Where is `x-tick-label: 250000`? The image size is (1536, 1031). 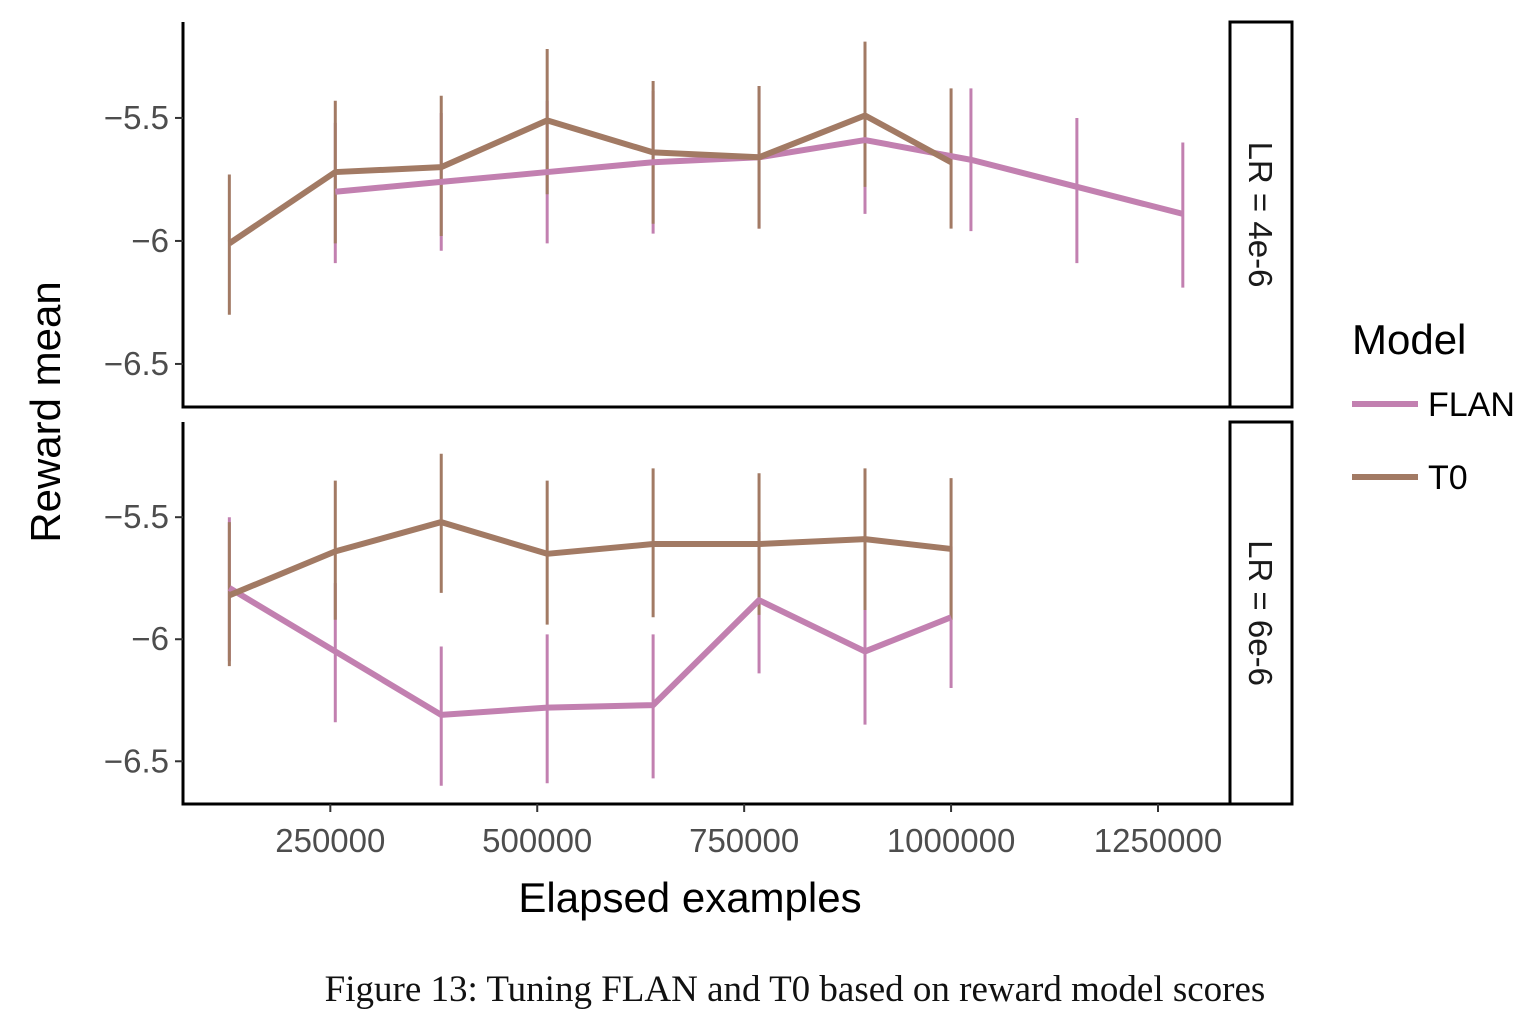 x-tick-label: 250000 is located at coordinates (330, 840).